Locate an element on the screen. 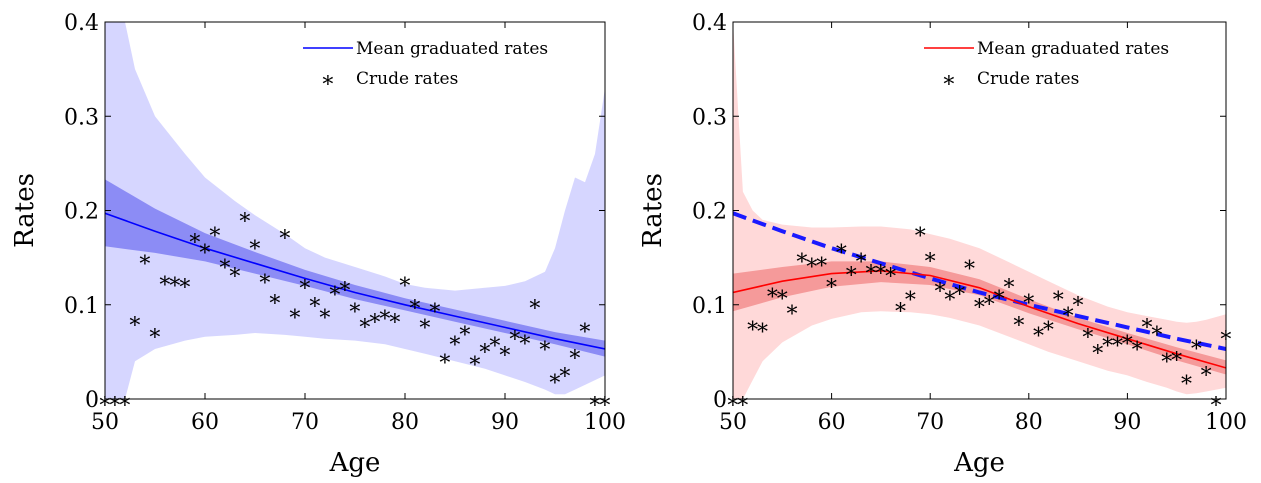 The height and width of the screenshot is (483, 1261). y-tick-label: 0.4 is located at coordinates (81, 23).